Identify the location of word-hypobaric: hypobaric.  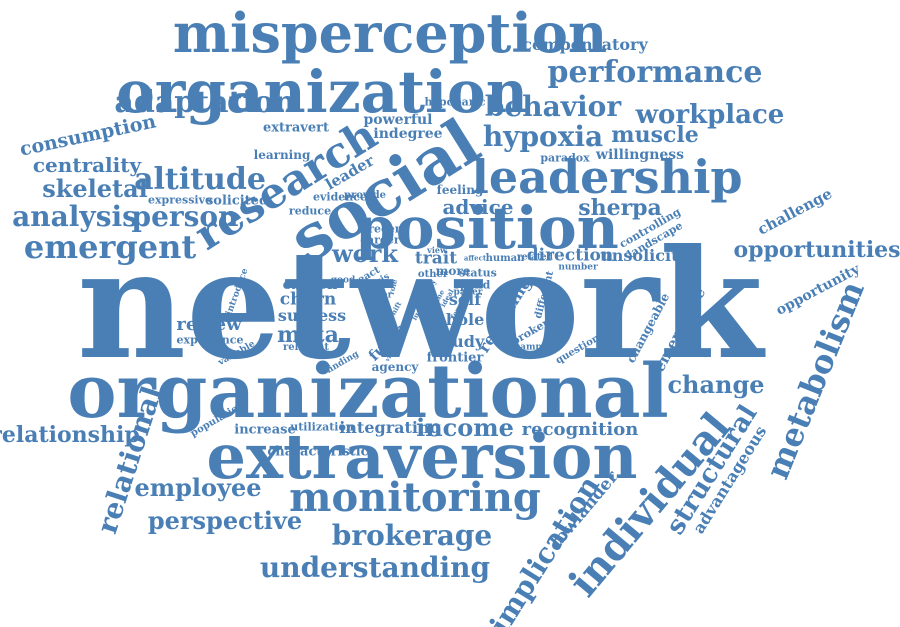
(455, 102).